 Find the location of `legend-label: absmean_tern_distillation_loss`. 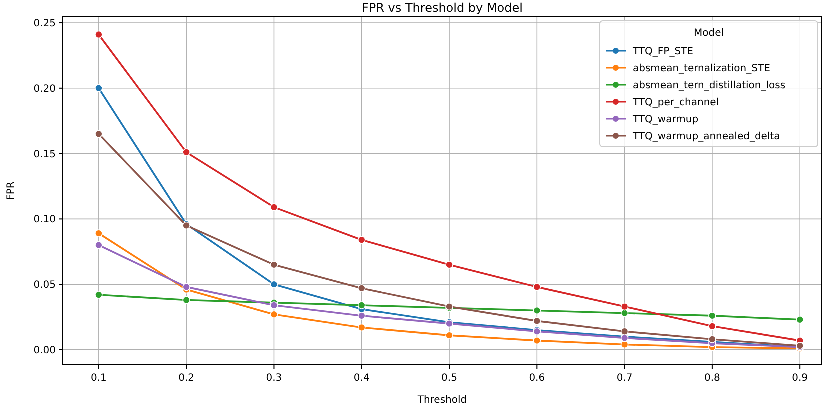

legend-label: absmean_tern_distillation_loss is located at coordinates (709, 86).